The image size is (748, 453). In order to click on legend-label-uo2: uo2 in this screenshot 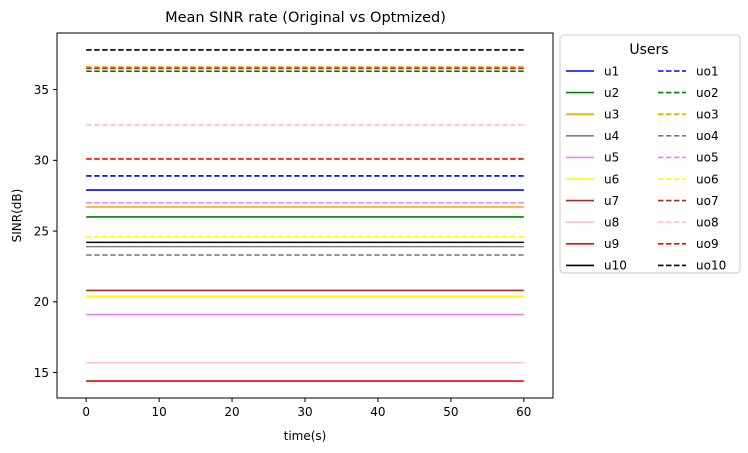, I will do `click(707, 93)`.